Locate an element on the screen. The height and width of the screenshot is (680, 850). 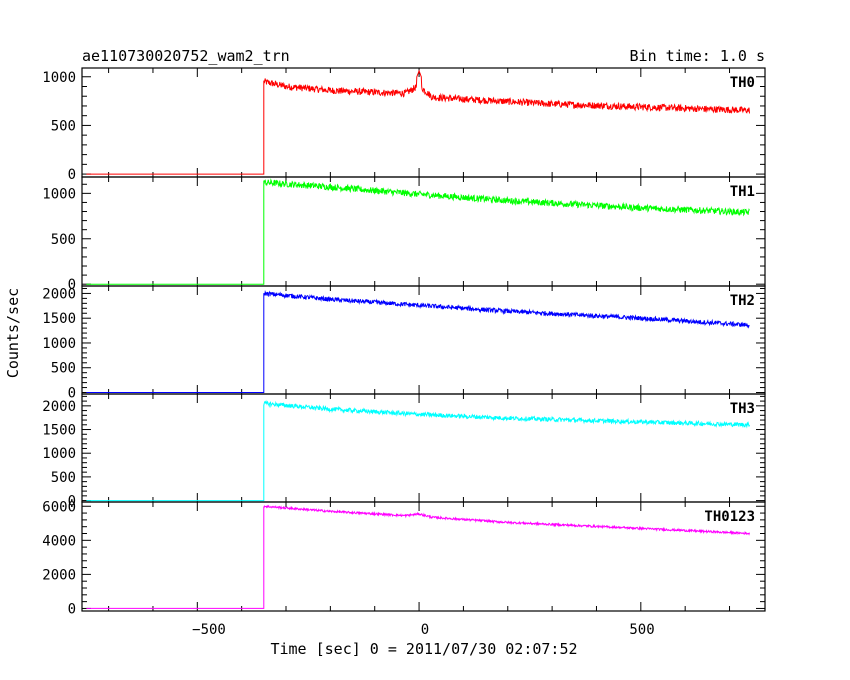
panel-label: TH0123 is located at coordinates (729, 517).